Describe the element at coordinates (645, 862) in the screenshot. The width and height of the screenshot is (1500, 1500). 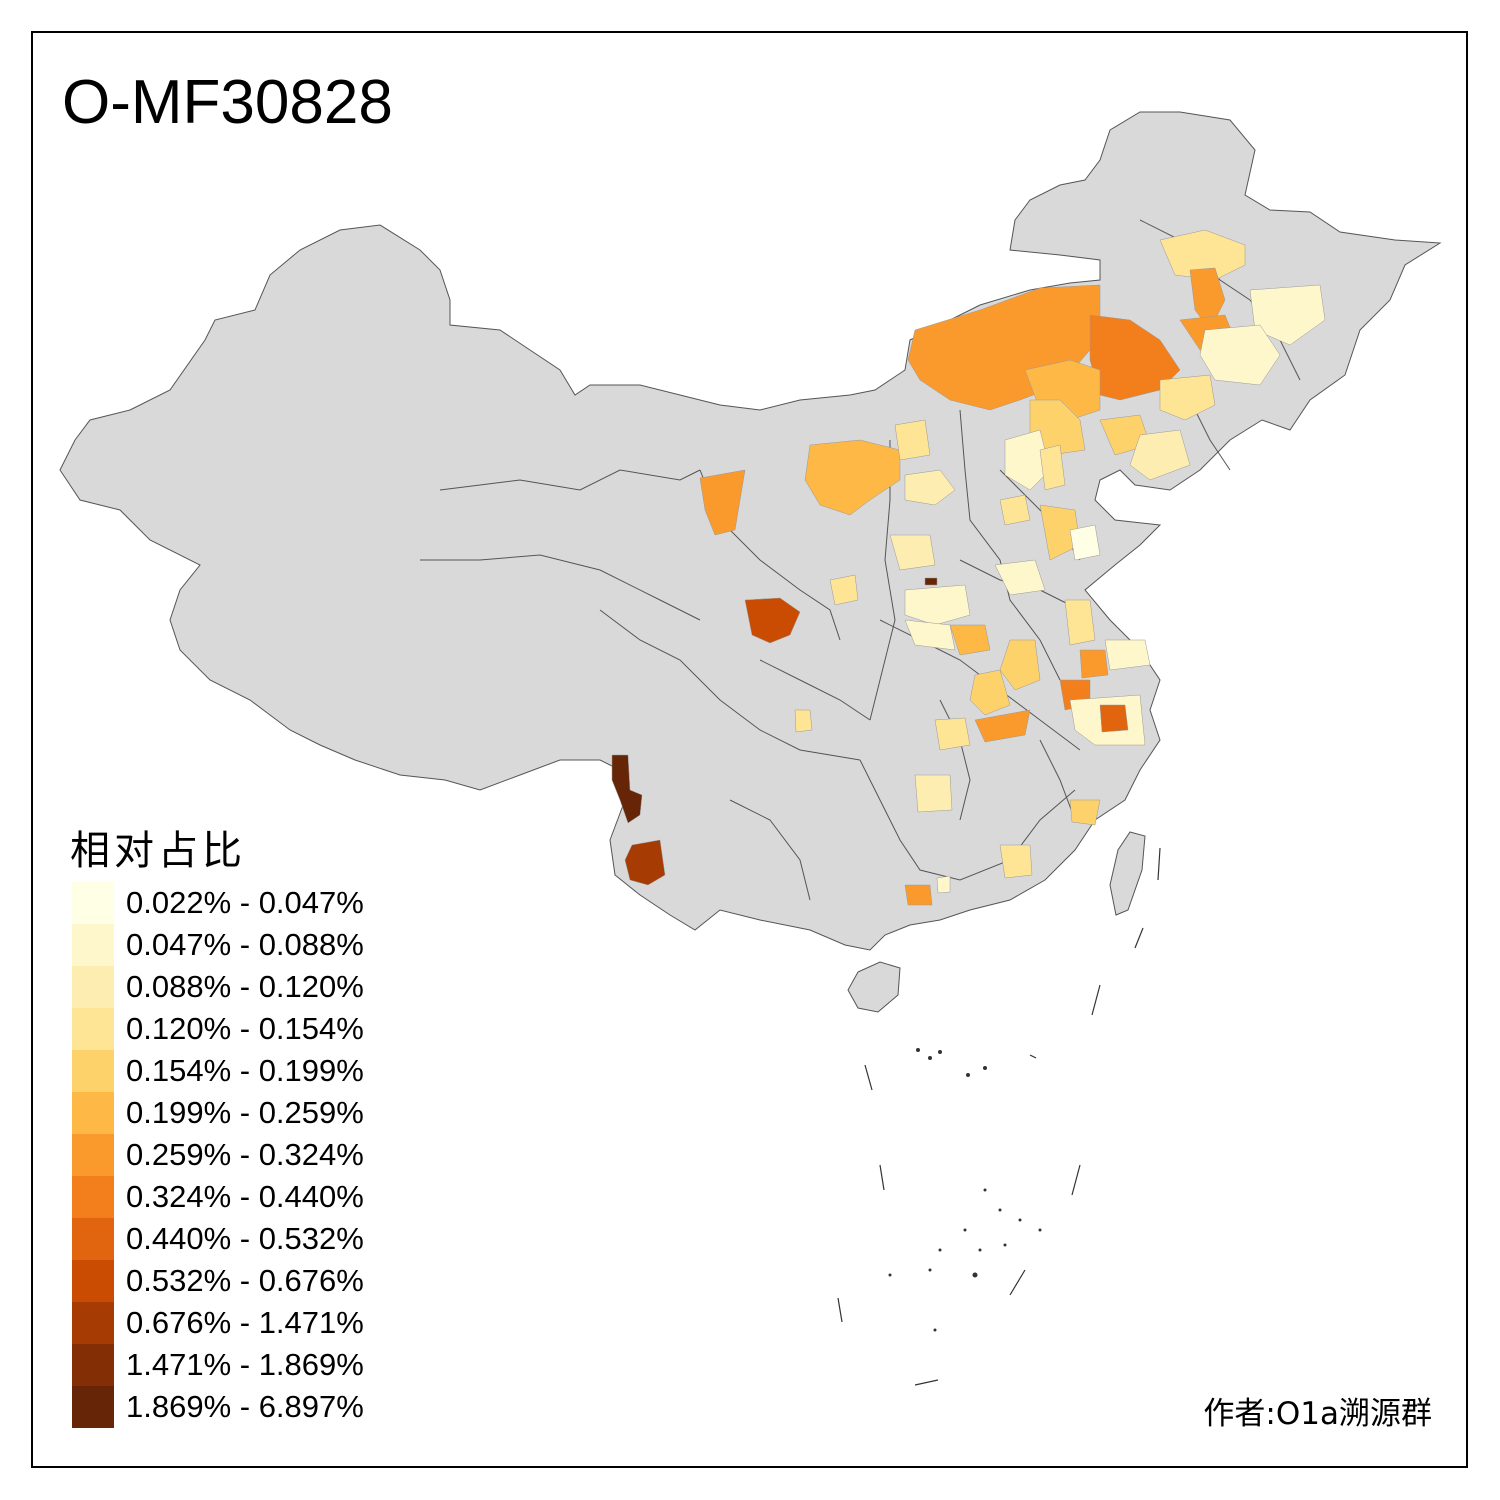
I see `region-yunnan-south` at that location.